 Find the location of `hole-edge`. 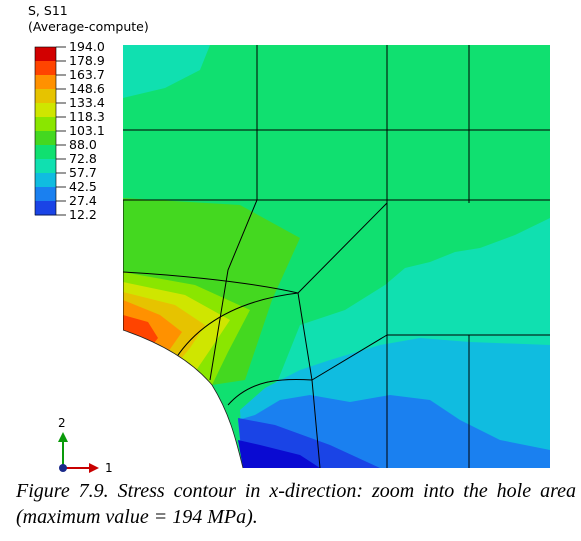

hole-edge is located at coordinates (183, 399).